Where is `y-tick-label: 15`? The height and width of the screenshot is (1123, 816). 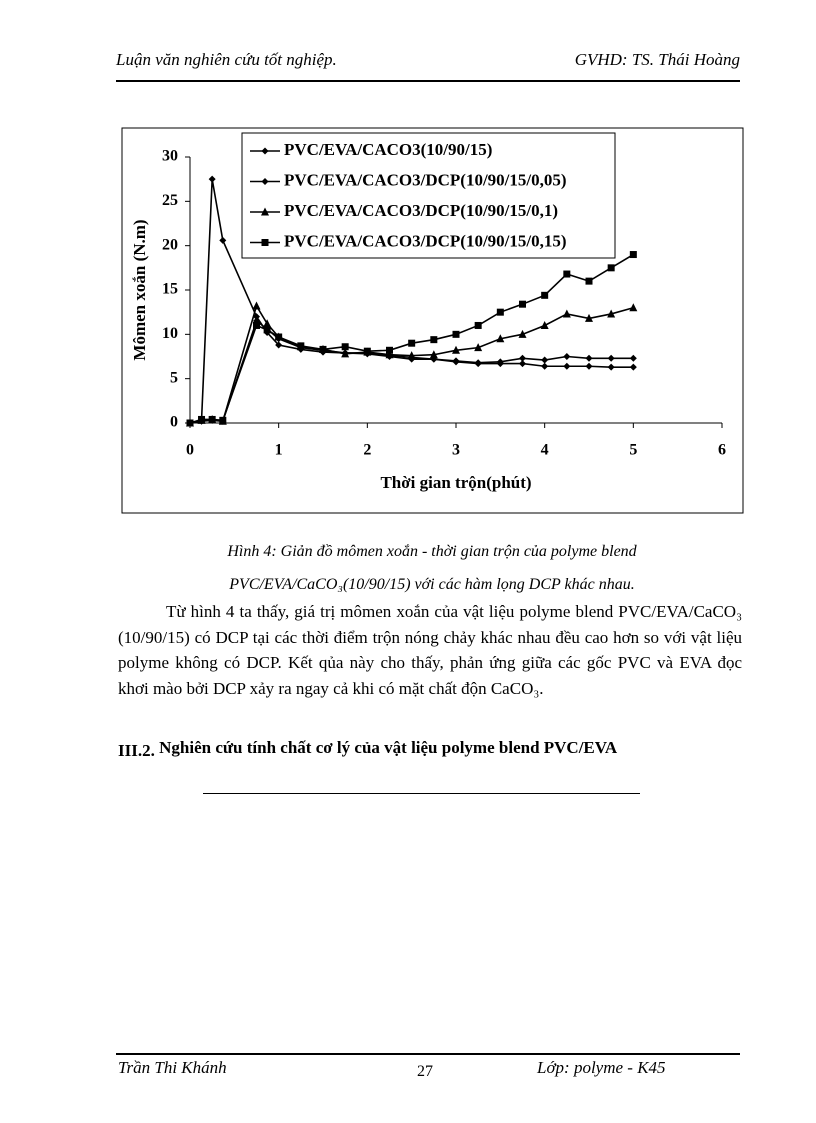
y-tick-label: 15 is located at coordinates (170, 289).